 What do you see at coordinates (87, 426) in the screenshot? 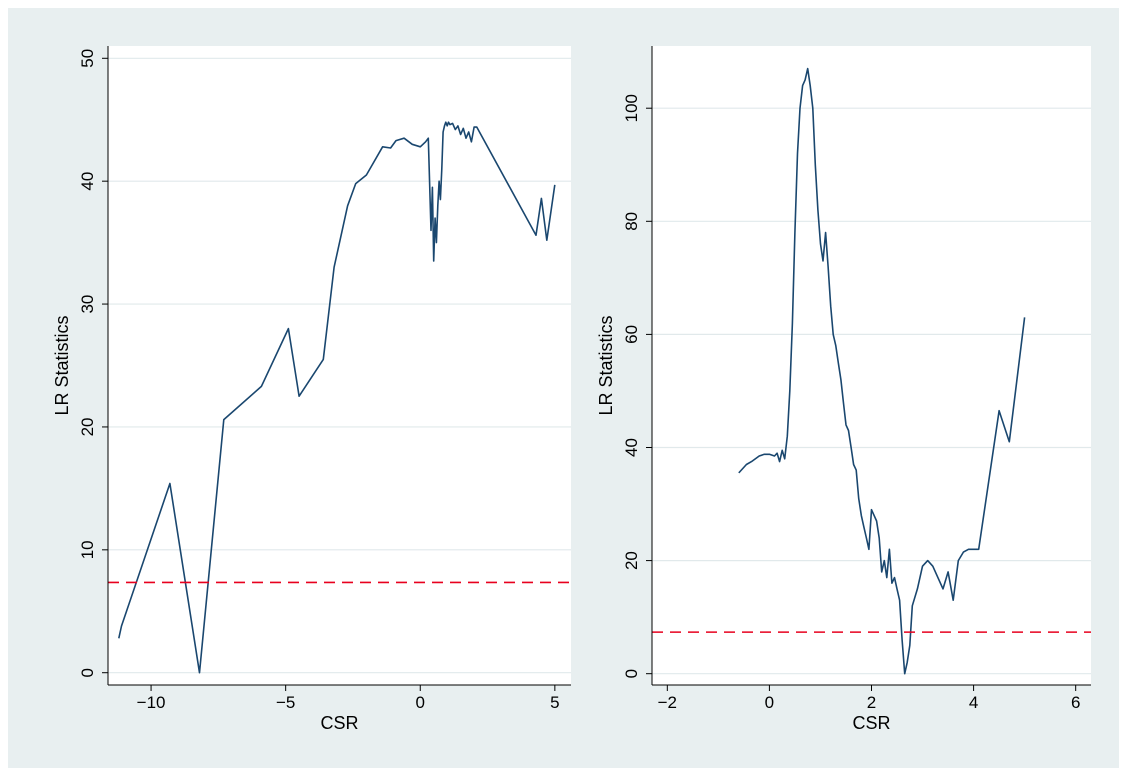
I see `chart1-y-tick-label-2: 20` at bounding box center [87, 426].